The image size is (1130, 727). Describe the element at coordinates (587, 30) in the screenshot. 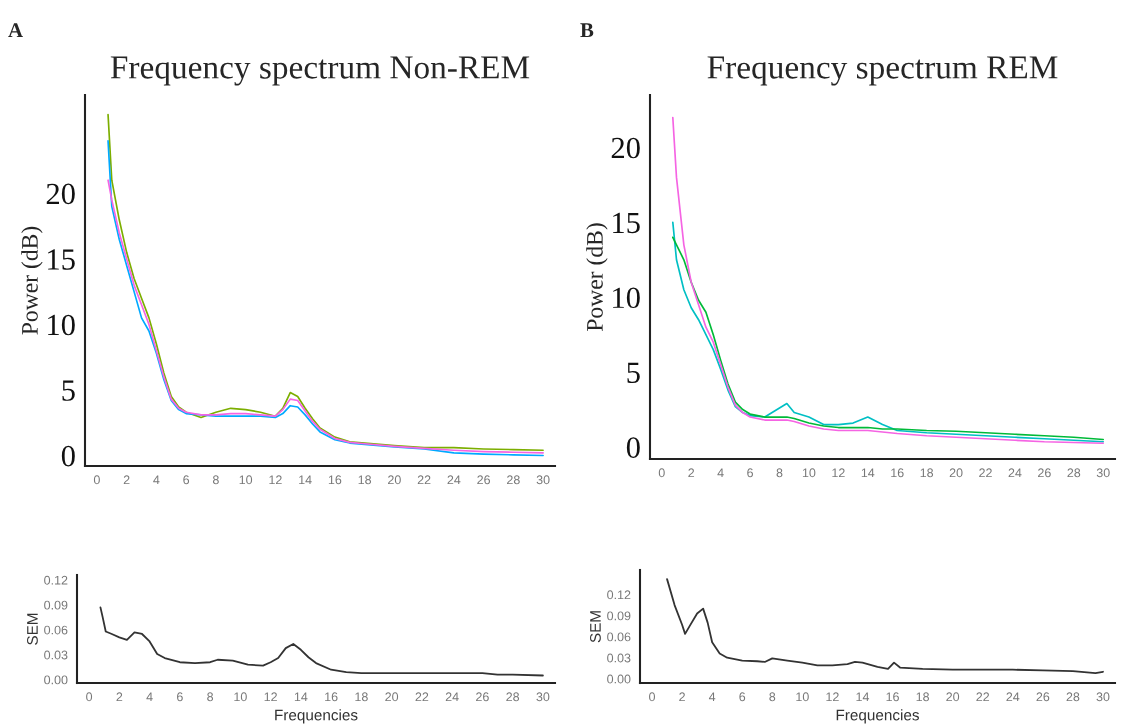

I see `text: B` at that location.